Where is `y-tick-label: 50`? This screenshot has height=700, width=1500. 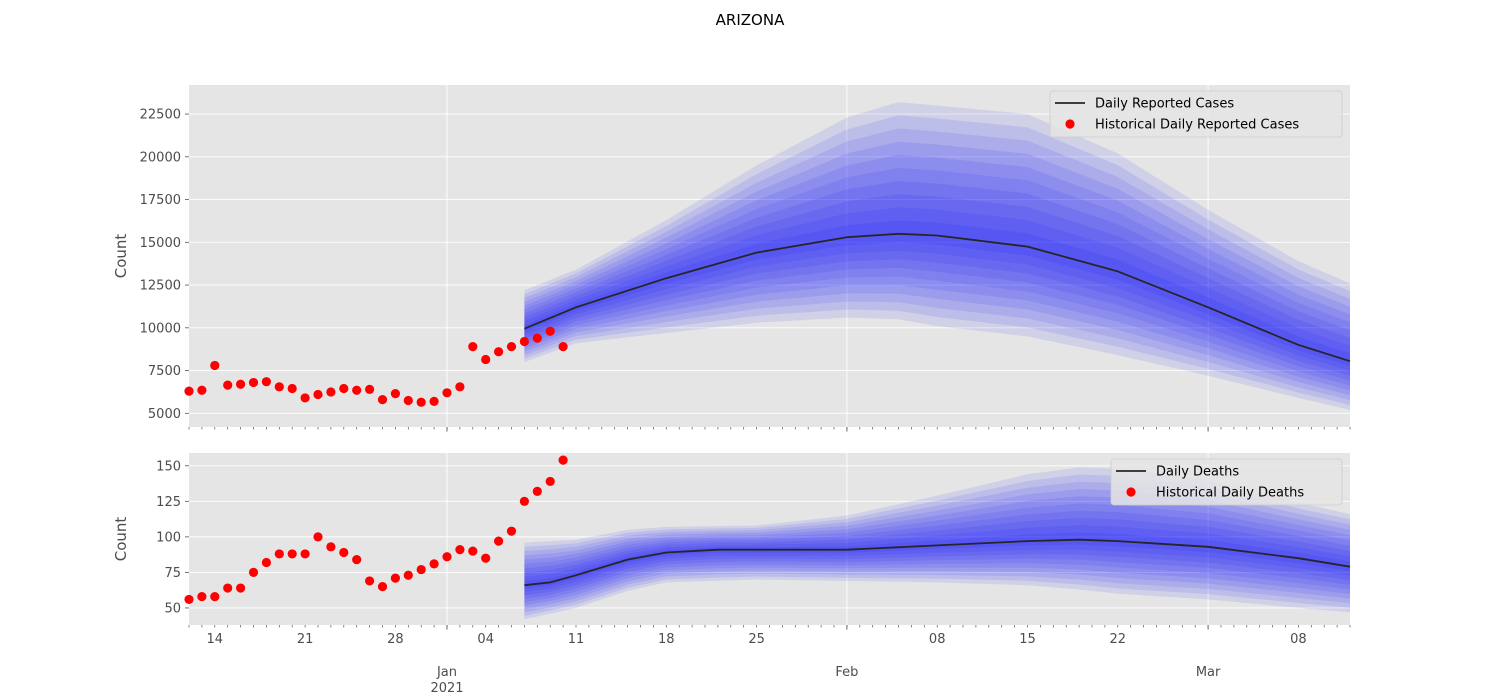
y-tick-label: 50 is located at coordinates (172, 608).